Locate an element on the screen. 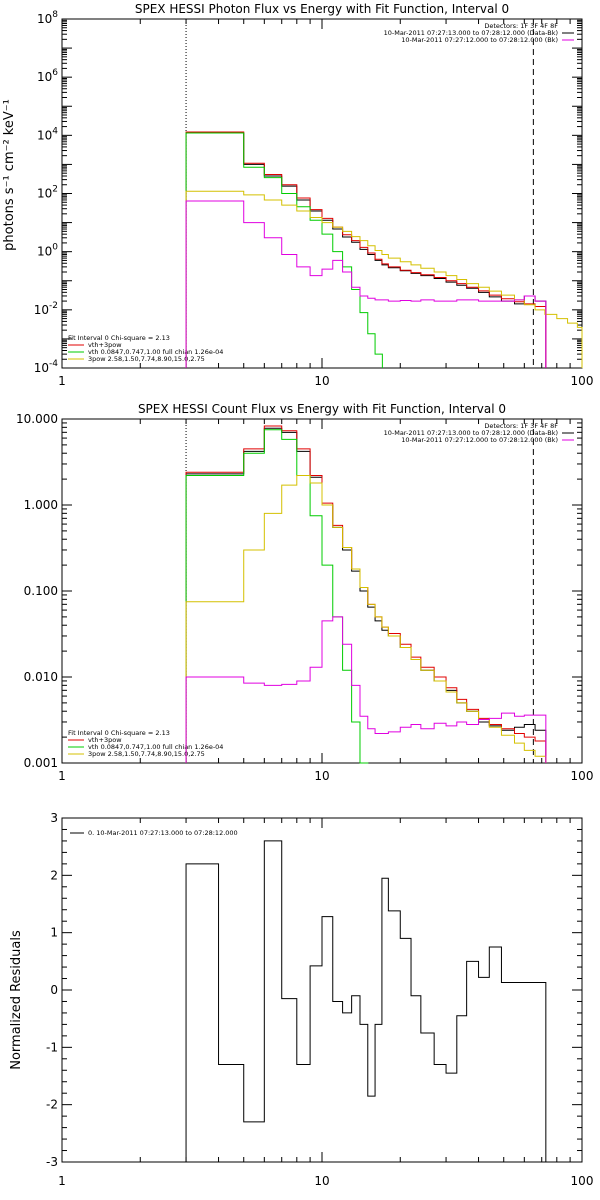 This screenshot has width=600, height=1200. residuals-y-tick-label: -2 is located at coordinates (52, 1105).